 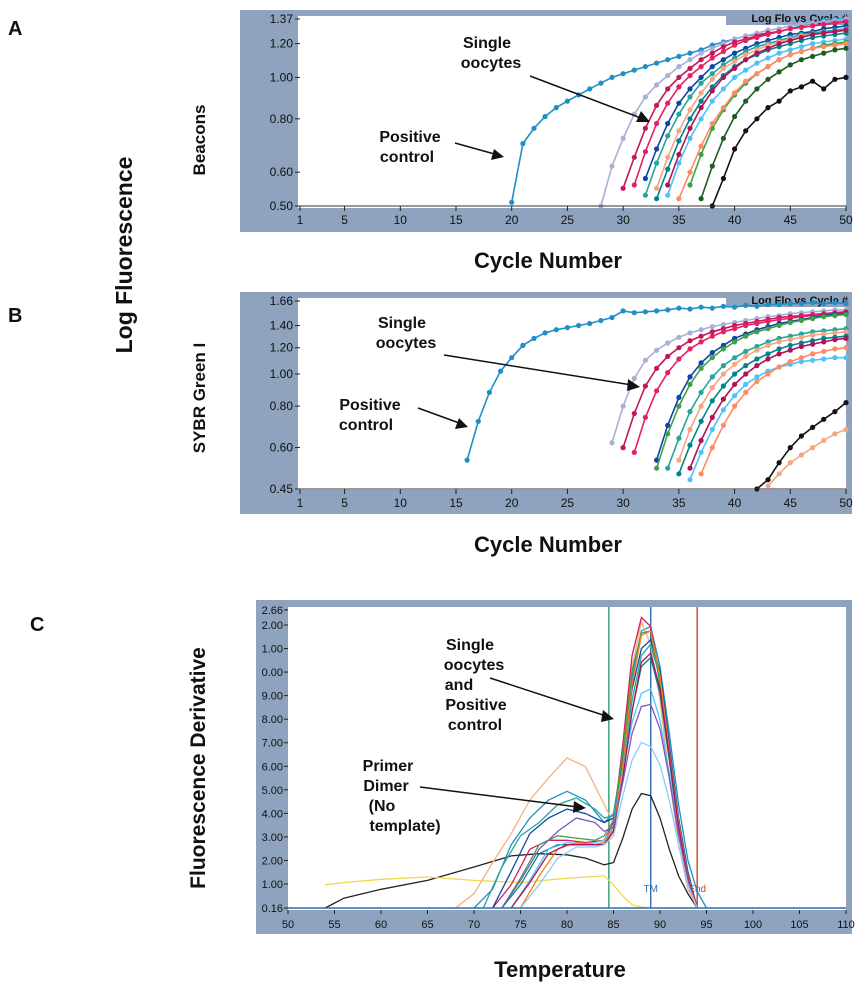 I want to click on x-tick-label: 75, so click(x=520, y=925).